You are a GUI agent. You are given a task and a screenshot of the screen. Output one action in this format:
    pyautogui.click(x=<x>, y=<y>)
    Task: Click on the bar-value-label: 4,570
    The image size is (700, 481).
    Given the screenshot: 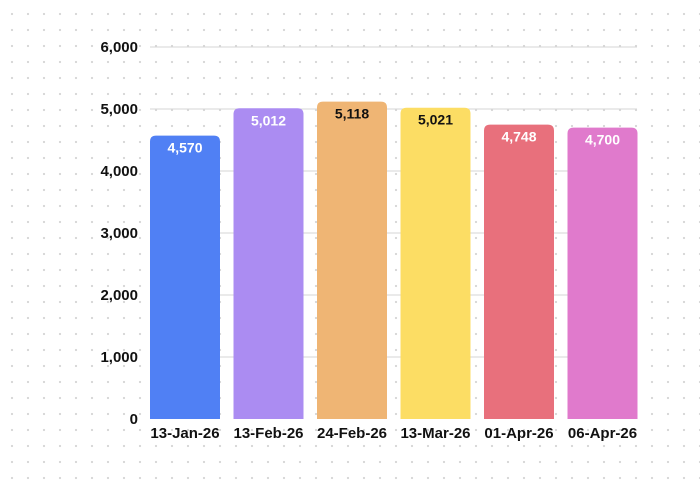 What is the action you would take?
    pyautogui.click(x=184, y=148)
    